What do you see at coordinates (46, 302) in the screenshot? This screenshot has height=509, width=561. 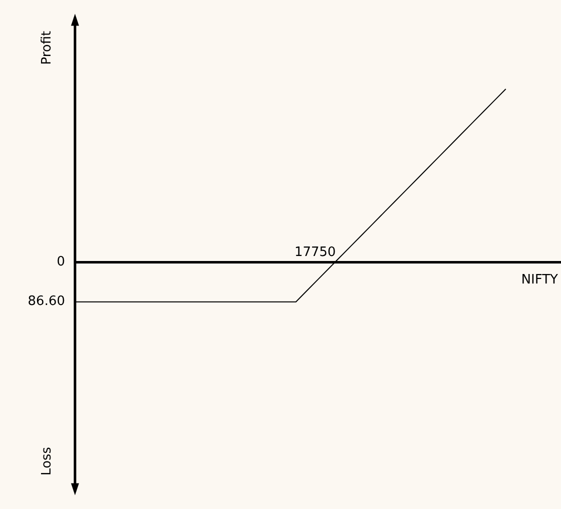 I see `y-tick-label: 86.60` at bounding box center [46, 302].